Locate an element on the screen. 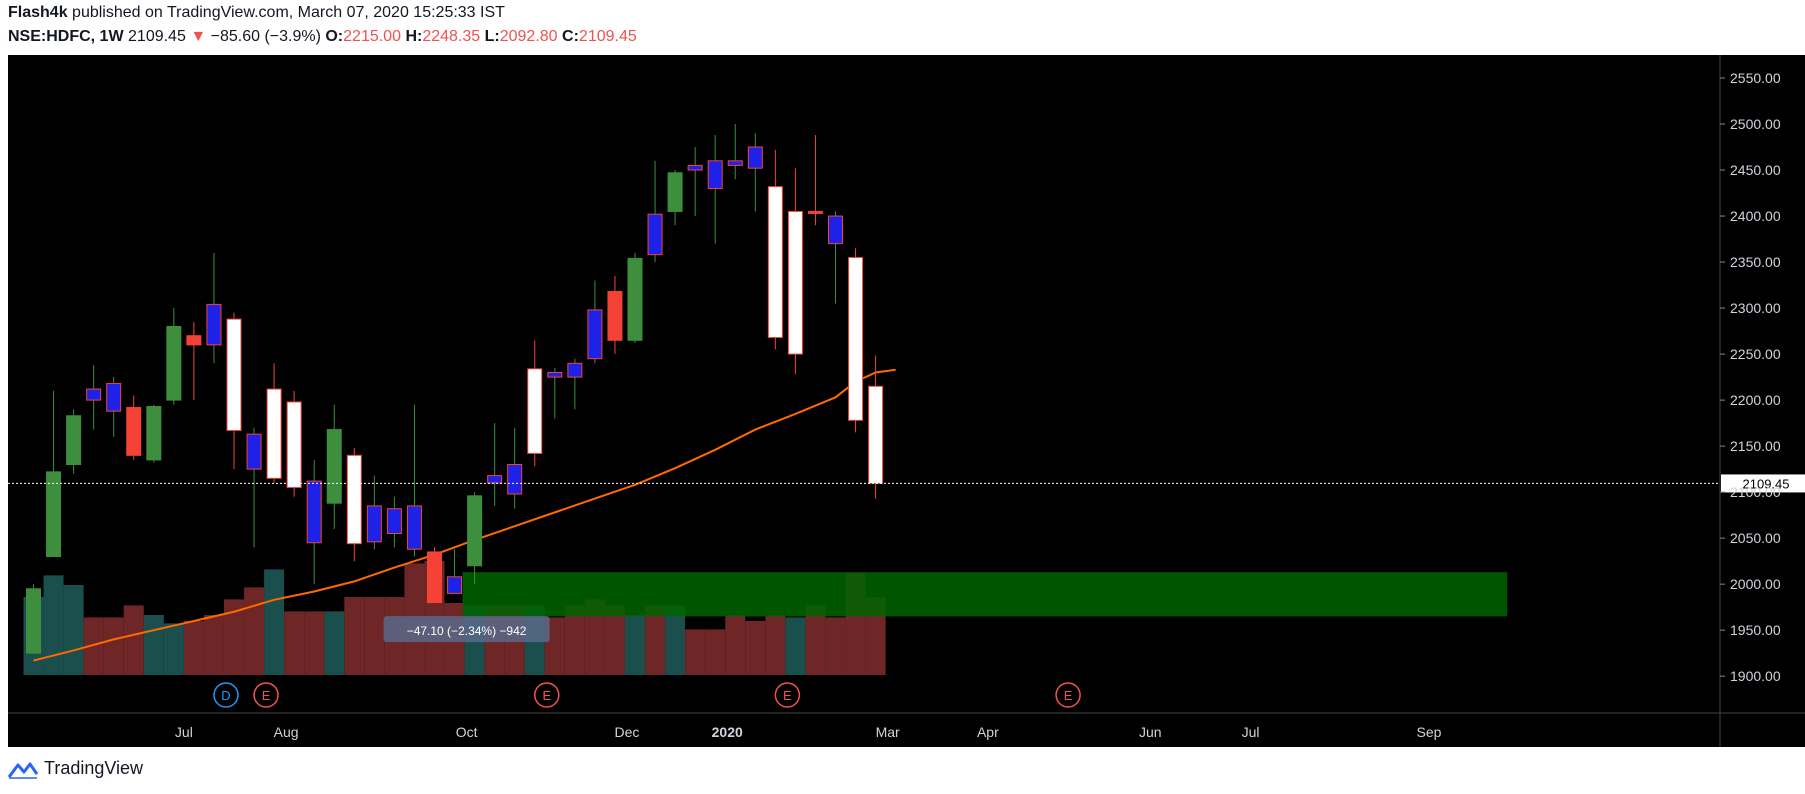 The height and width of the screenshot is (794, 1805). measure-tooltip-box is located at coordinates (466, 629).